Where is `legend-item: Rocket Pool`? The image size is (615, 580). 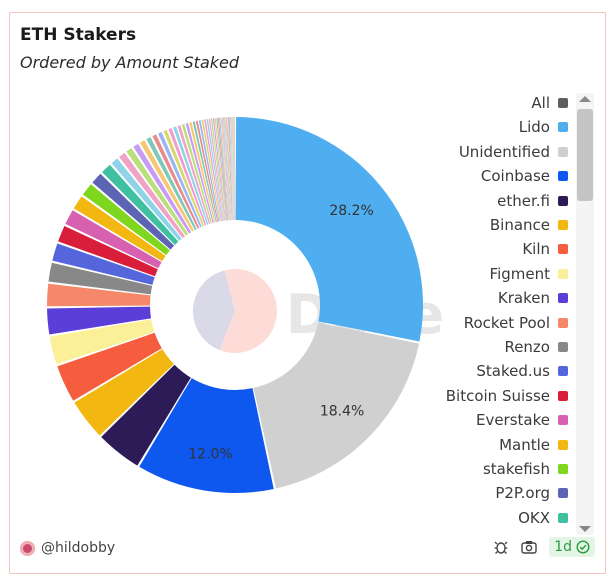 legend-item: Rocket Pool is located at coordinates (516, 323).